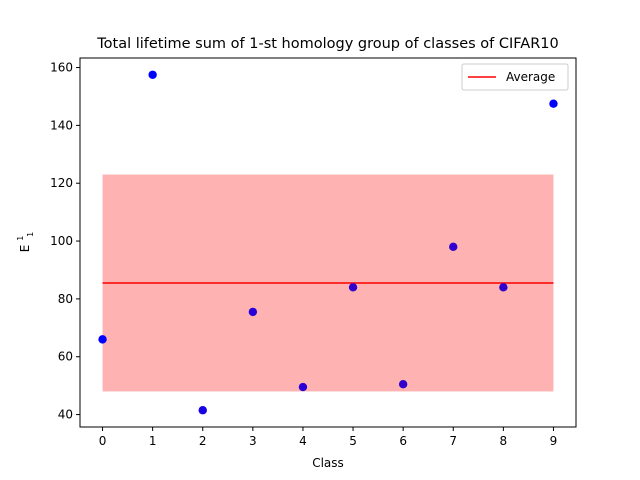  What do you see at coordinates (453, 441) in the screenshot?
I see `x-tick-label: 7` at bounding box center [453, 441].